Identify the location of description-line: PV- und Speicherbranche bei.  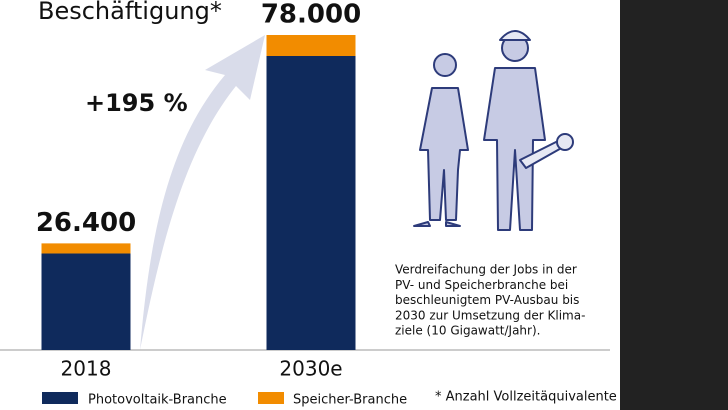
(481, 285).